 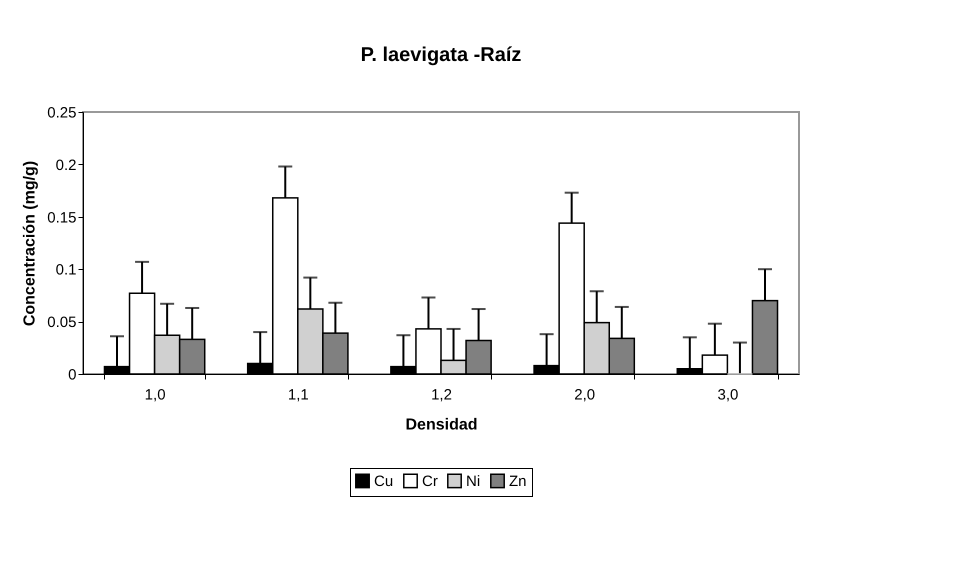 I want to click on x-axis-title: Densidad, so click(x=441, y=425).